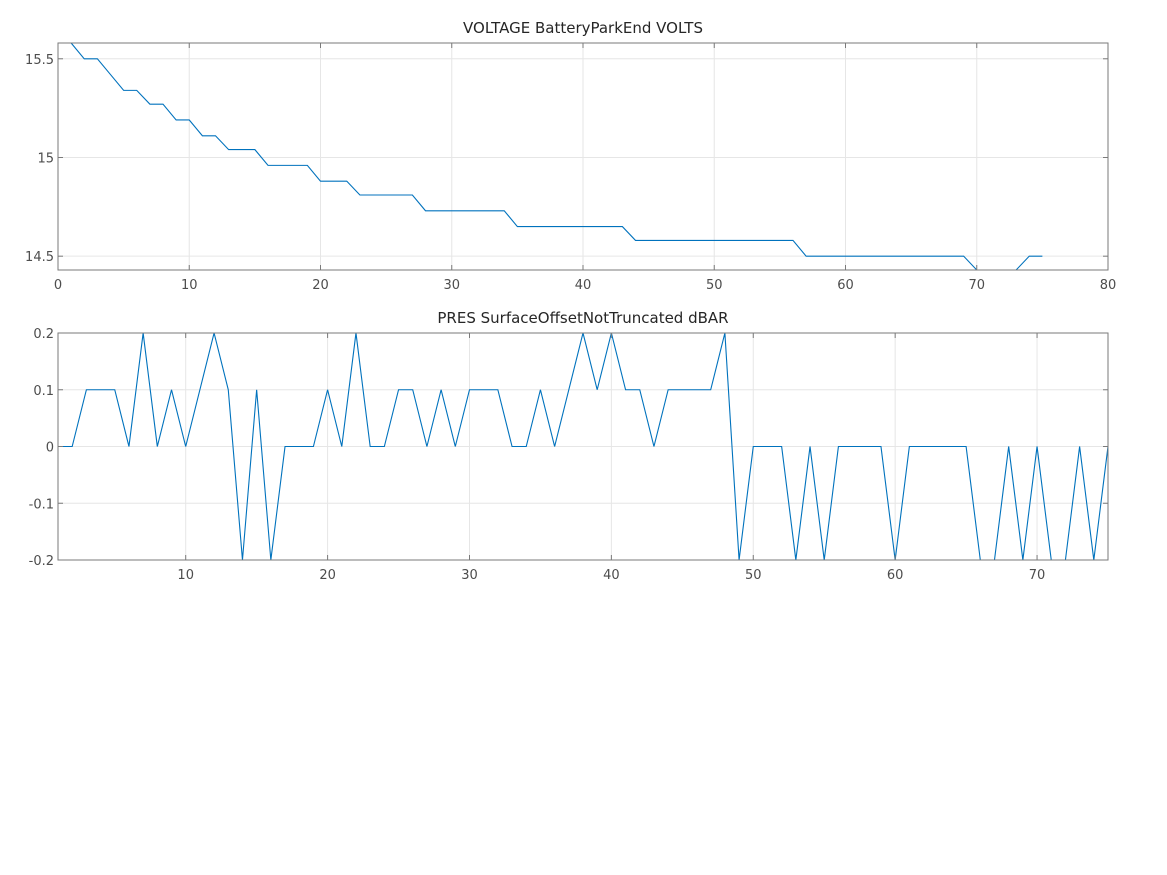  I want to click on pressure-xtick-label: 20, so click(327, 575).